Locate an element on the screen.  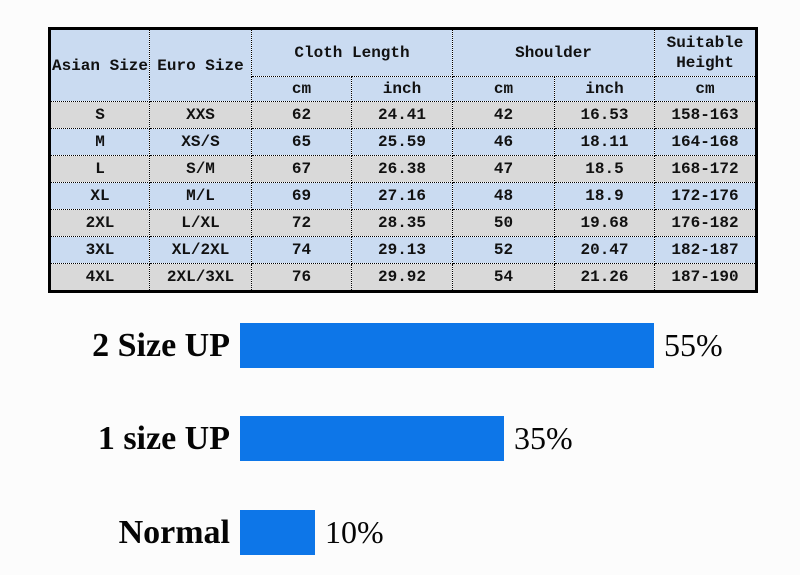
bar-1-size-up is located at coordinates (372, 438).